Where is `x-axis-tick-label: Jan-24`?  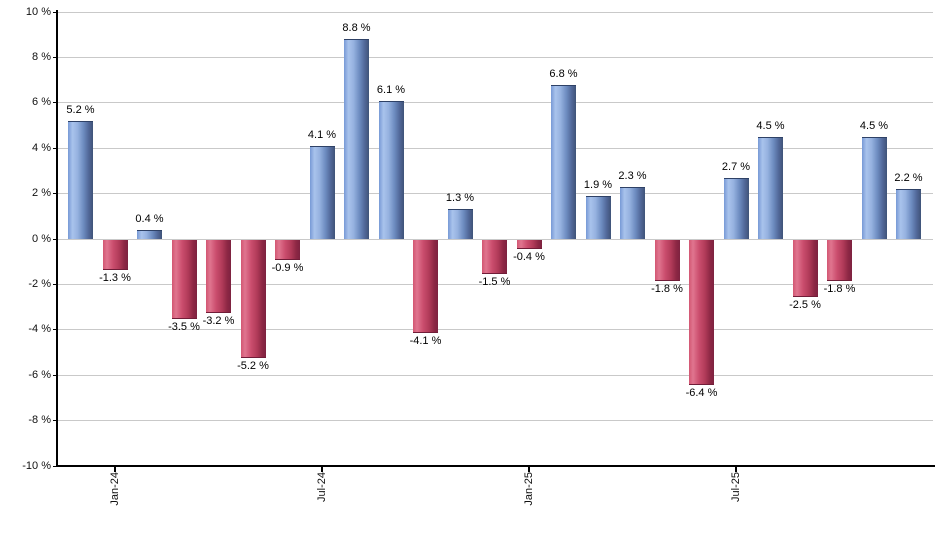 x-axis-tick-label: Jan-24 is located at coordinates (115, 489).